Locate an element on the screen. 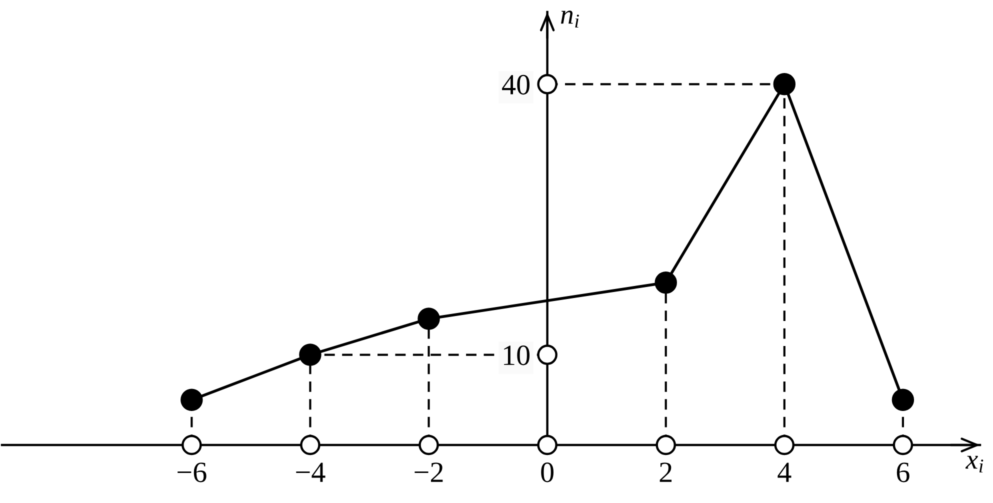  x-tick-label: 6 is located at coordinates (903, 472).